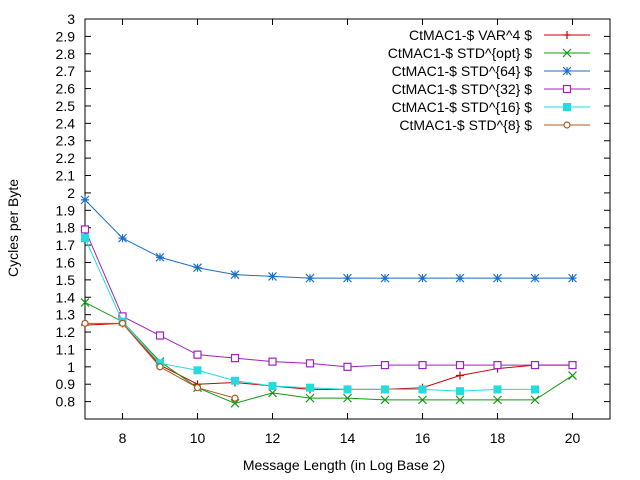  What do you see at coordinates (344, 465) in the screenshot?
I see `x-axis-label: Message Length (in Log Base 2)` at bounding box center [344, 465].